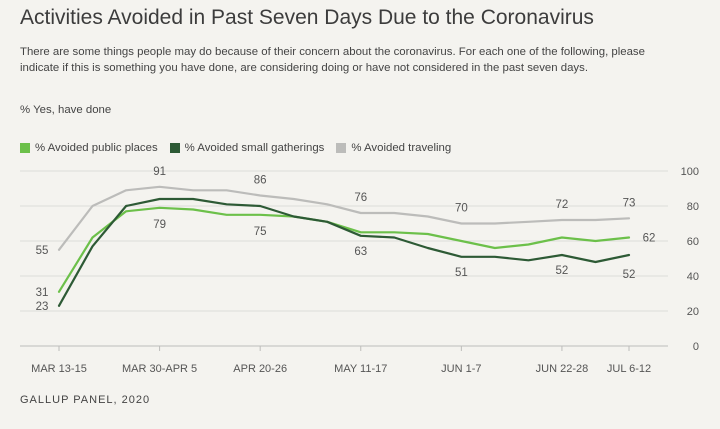 Image resolution: width=720 pixels, height=429 pixels. I want to click on legend-item-public: % Avoided public places, so click(89, 148).